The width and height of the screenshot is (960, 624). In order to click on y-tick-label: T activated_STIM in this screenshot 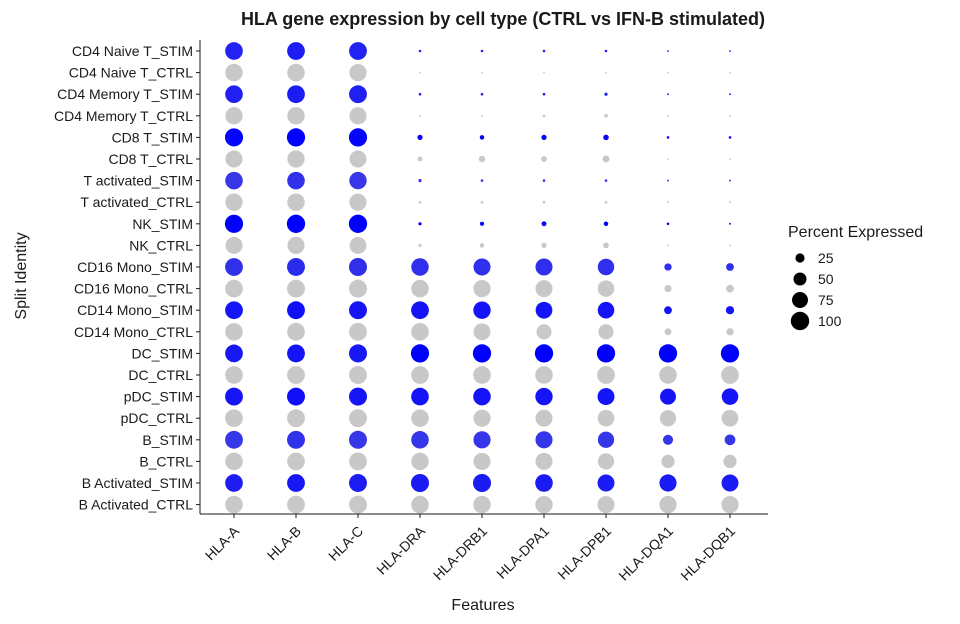, I will do `click(138, 181)`.